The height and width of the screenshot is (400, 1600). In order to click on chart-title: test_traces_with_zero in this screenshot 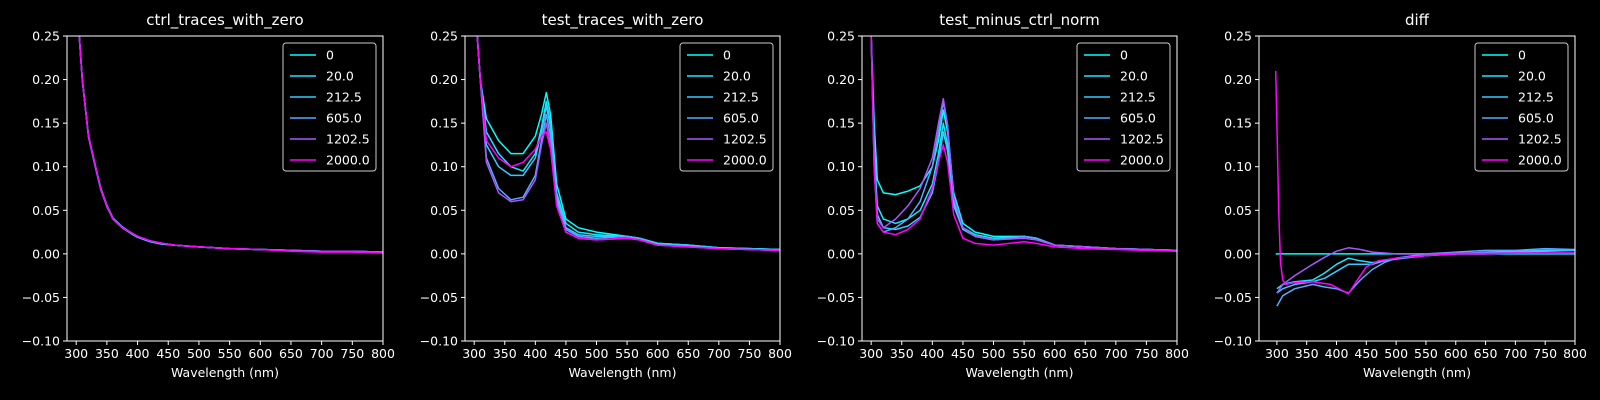, I will do `click(623, 20)`.